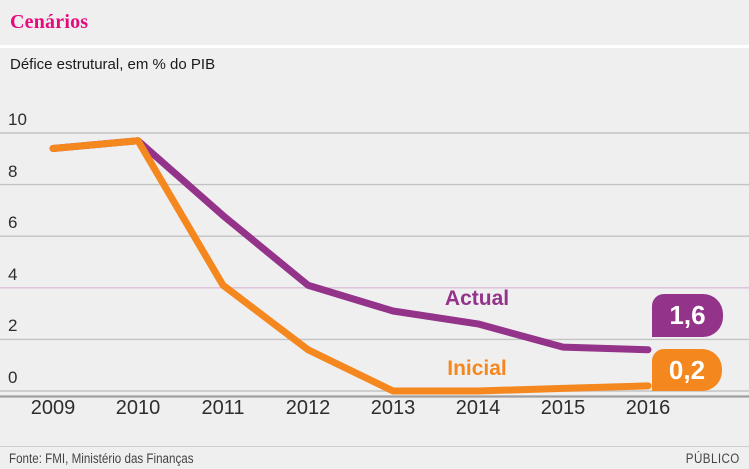  Describe the element at coordinates (13, 326) in the screenshot. I see `y-tick-label-2: 2` at that location.